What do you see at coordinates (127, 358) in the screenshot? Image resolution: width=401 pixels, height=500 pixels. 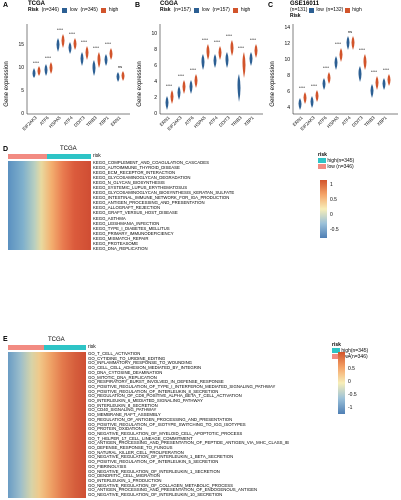 I see `panel-e-row: GO_CYTIDINE_TO_URIDINE_EDITING` at bounding box center [127, 358].